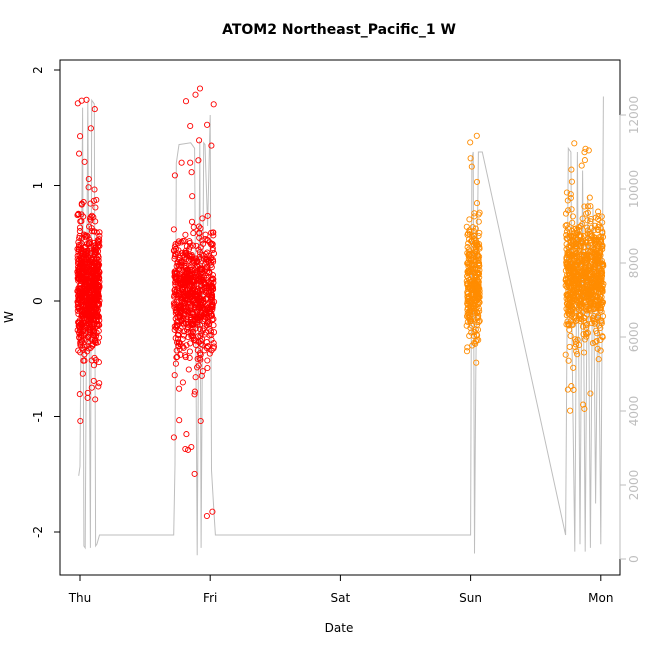  Describe the element at coordinates (340, 589) in the screenshot. I see `x-axis: Thu Fri Sat Sun Mon` at that location.